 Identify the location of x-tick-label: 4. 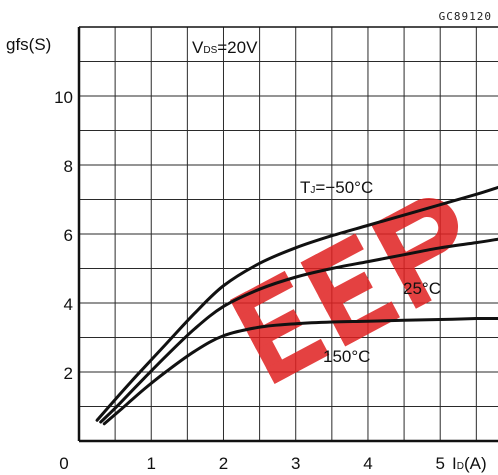
(367, 463).